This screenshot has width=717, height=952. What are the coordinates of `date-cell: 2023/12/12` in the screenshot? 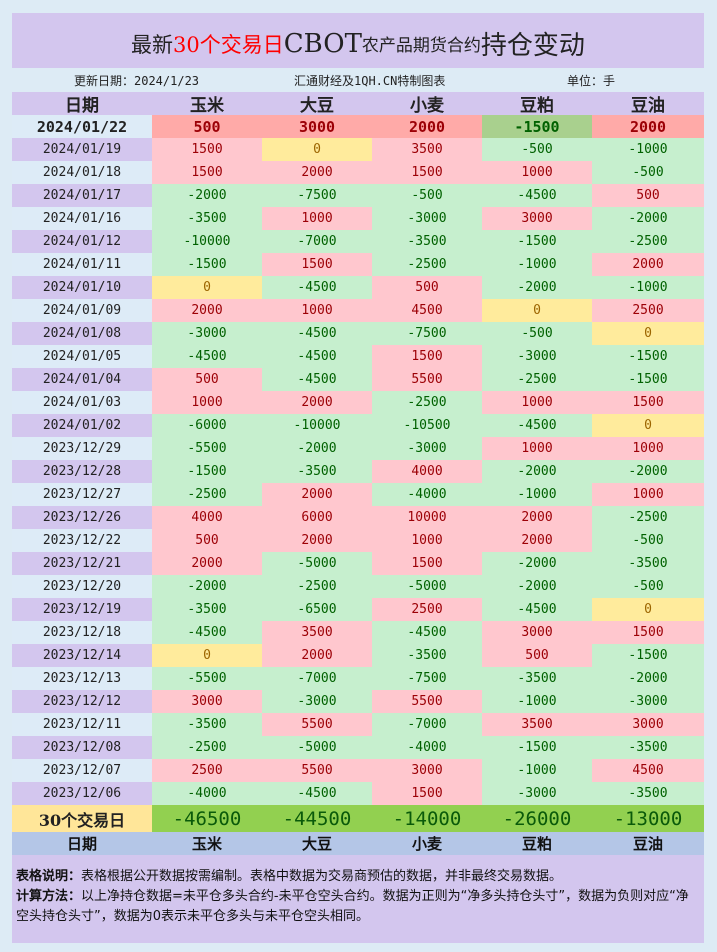 It's located at (82, 701).